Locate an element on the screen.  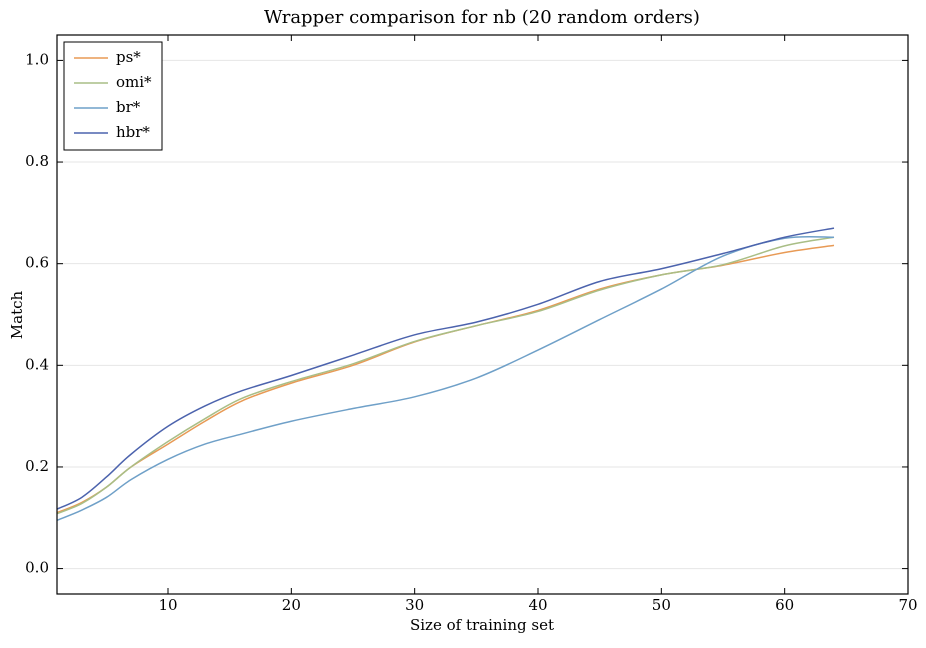
legend-label: omi* is located at coordinates (134, 82).